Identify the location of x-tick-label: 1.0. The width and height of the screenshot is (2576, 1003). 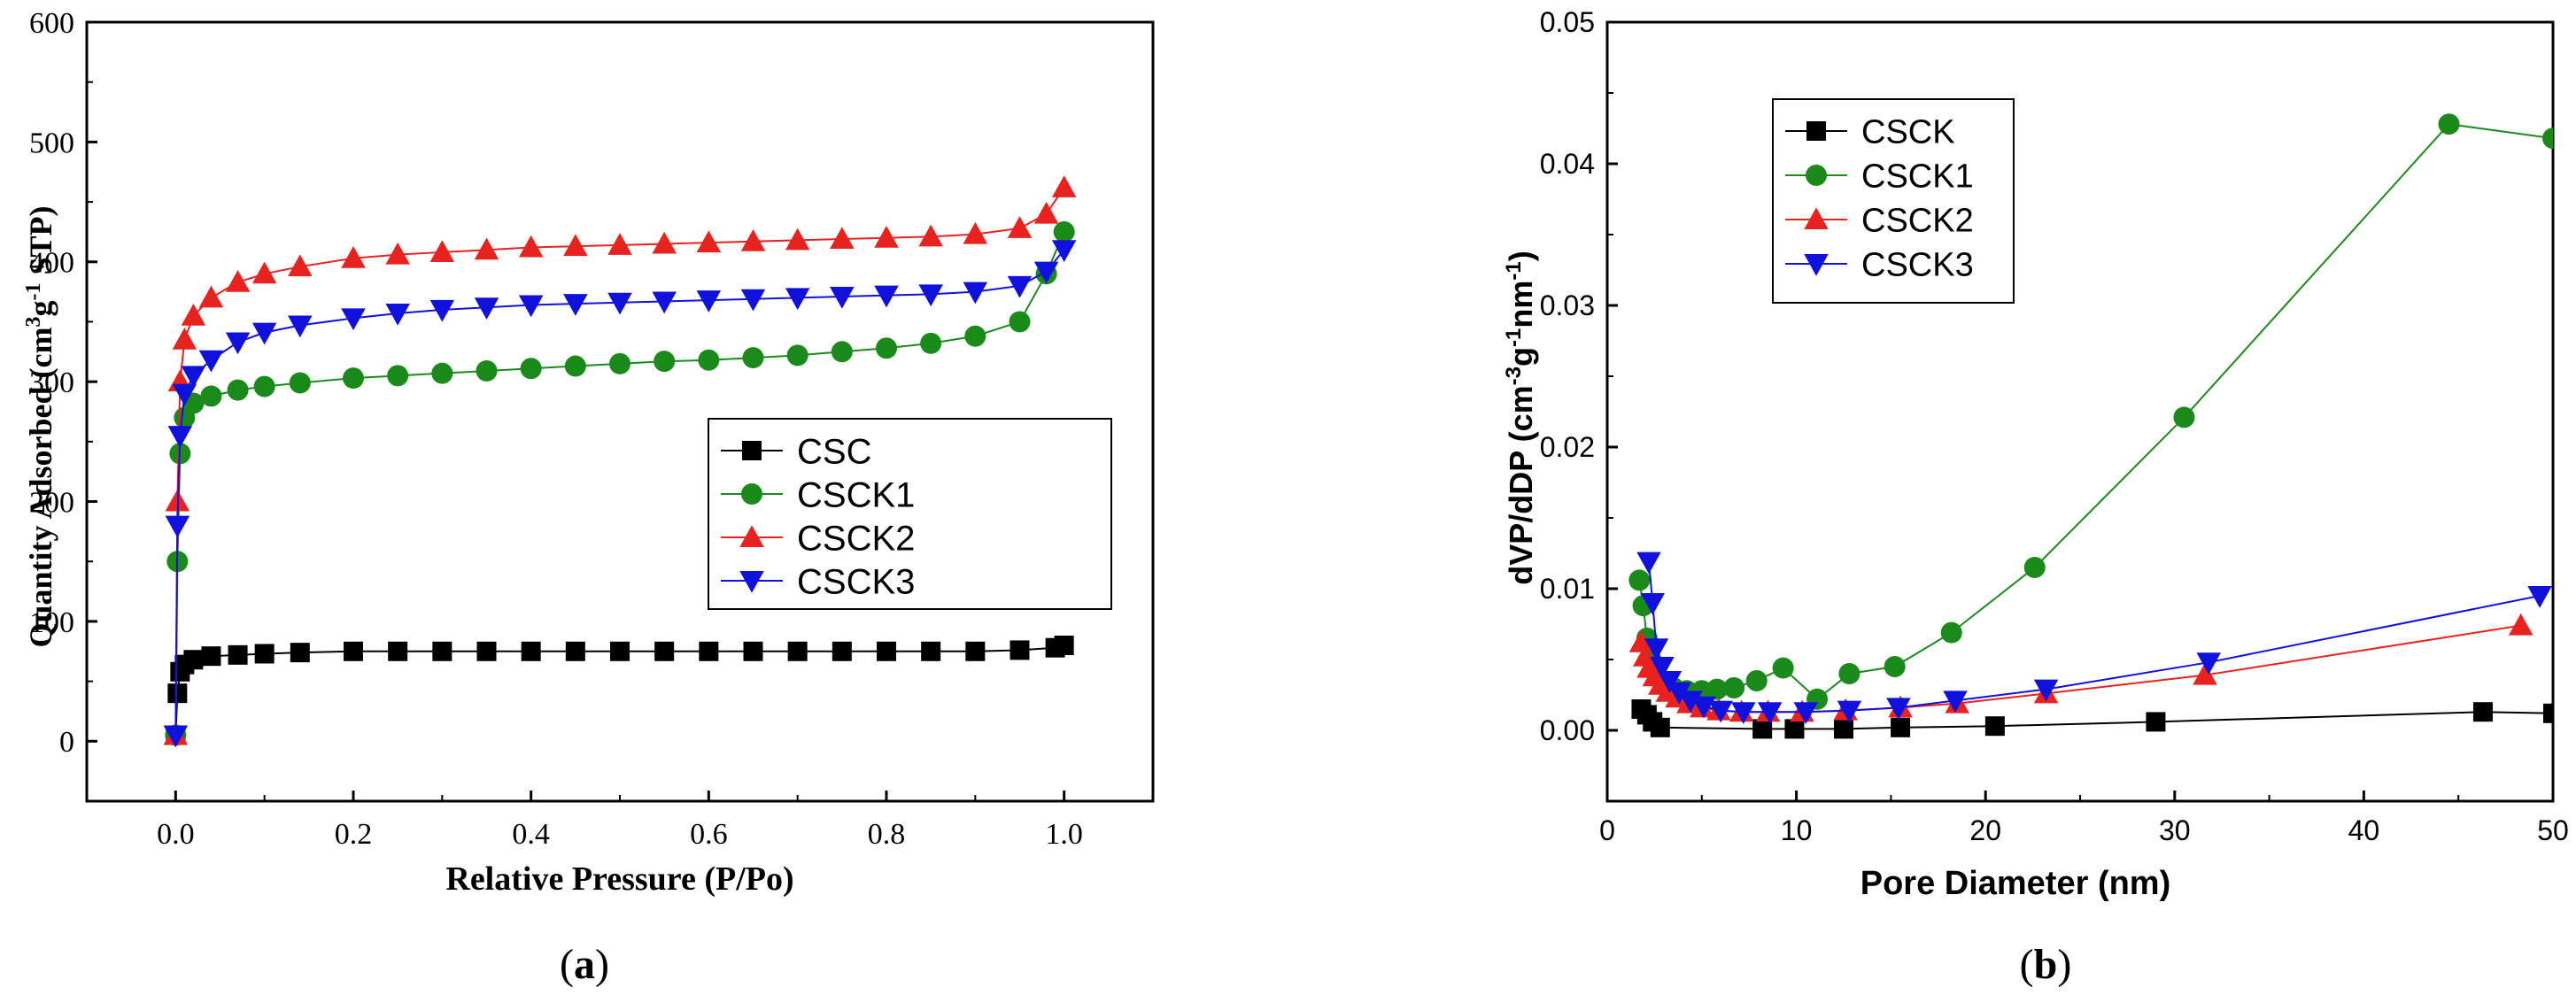
(1064, 834).